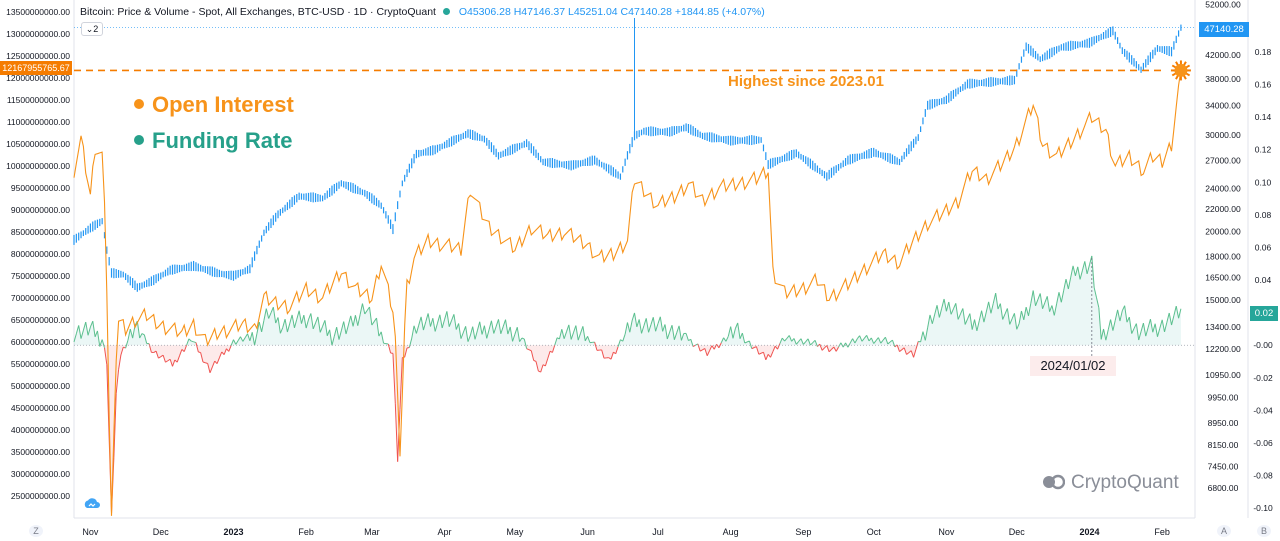 The width and height of the screenshot is (1280, 541). What do you see at coordinates (40, 408) in the screenshot?
I see `y-tick-label-oi: 4500000000.00` at bounding box center [40, 408].